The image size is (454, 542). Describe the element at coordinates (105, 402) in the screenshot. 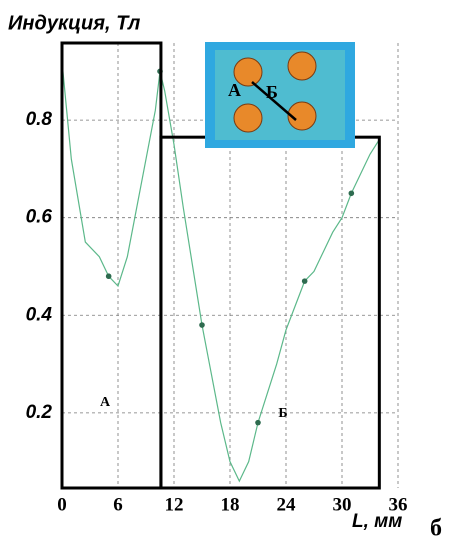

I see `region-label: А` at that location.